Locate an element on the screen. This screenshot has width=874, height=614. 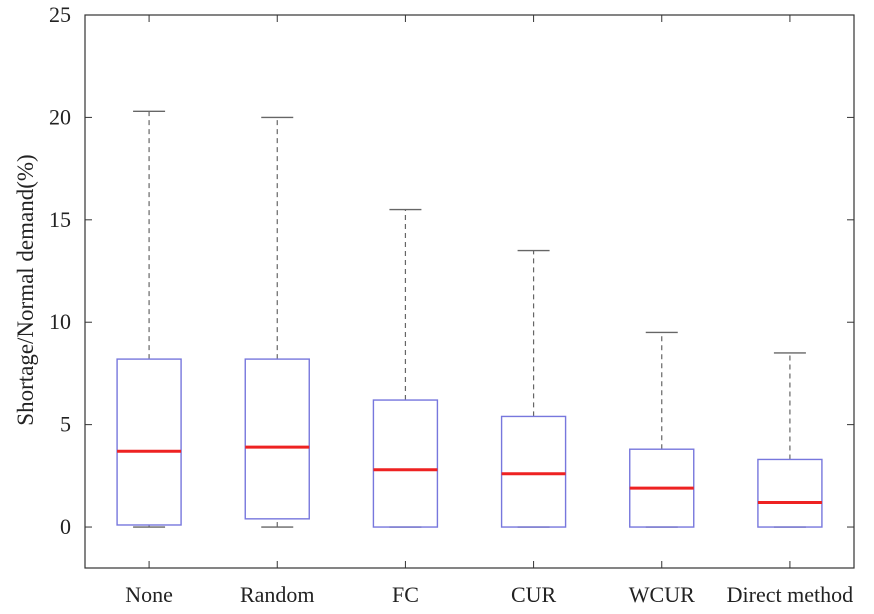
box-random is located at coordinates (277, 322).